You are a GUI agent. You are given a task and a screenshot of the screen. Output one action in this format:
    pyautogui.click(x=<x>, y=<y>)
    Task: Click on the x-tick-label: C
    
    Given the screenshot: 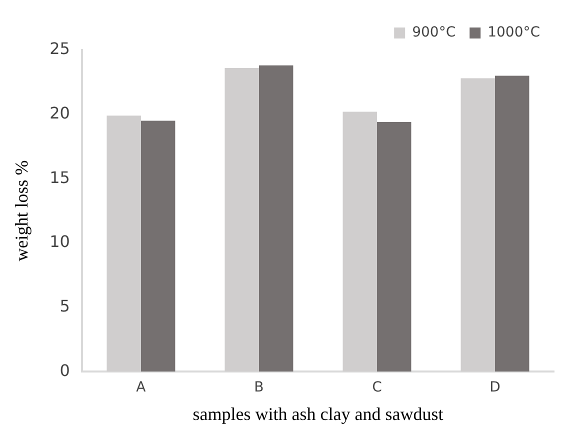 What is the action you would take?
    pyautogui.click(x=377, y=388)
    